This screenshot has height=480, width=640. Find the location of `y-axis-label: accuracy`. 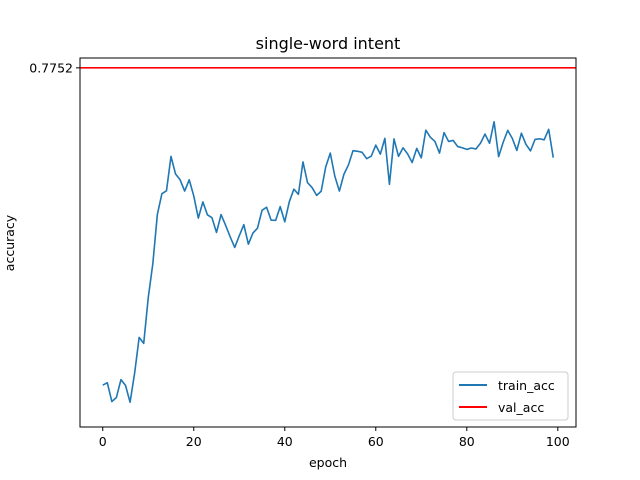

y-axis-label: accuracy is located at coordinates (9, 242).